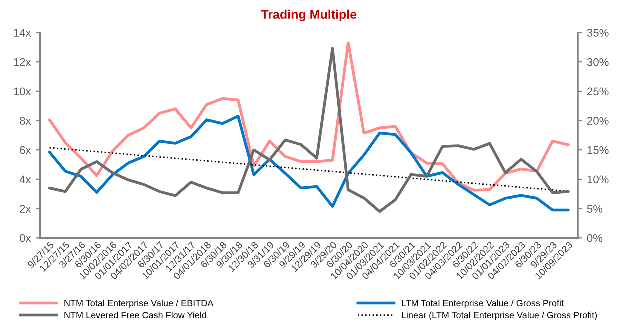  What do you see at coordinates (598, 62) in the screenshot?
I see `y2-tick-label: 30%` at bounding box center [598, 62].